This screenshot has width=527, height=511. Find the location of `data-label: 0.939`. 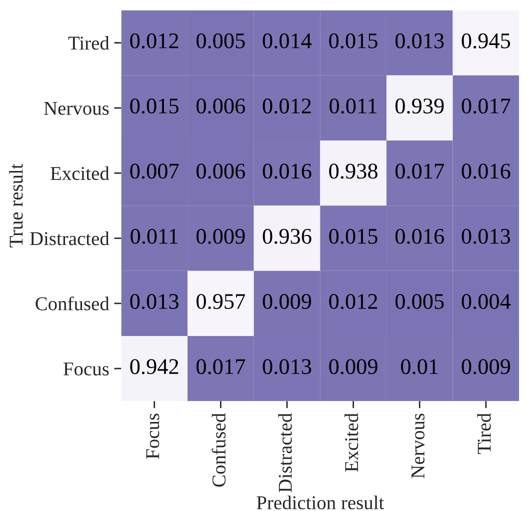

data-label: 0.939 is located at coordinates (419, 106).